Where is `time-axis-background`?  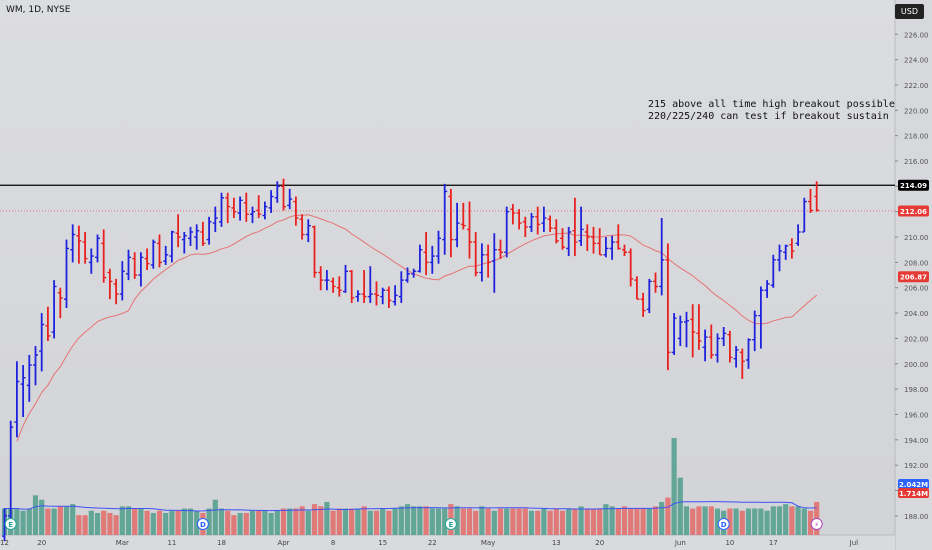
time-axis-background is located at coordinates (447, 542).